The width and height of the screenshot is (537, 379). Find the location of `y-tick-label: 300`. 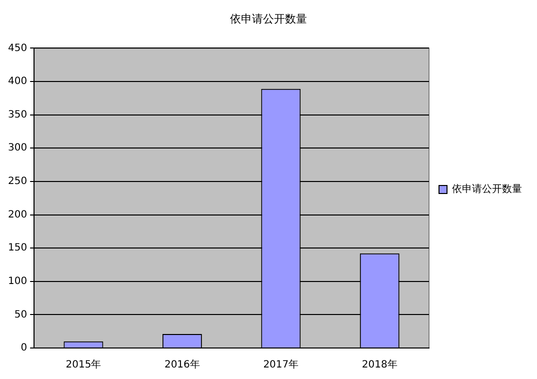

y-tick-label: 300 is located at coordinates (18, 148).